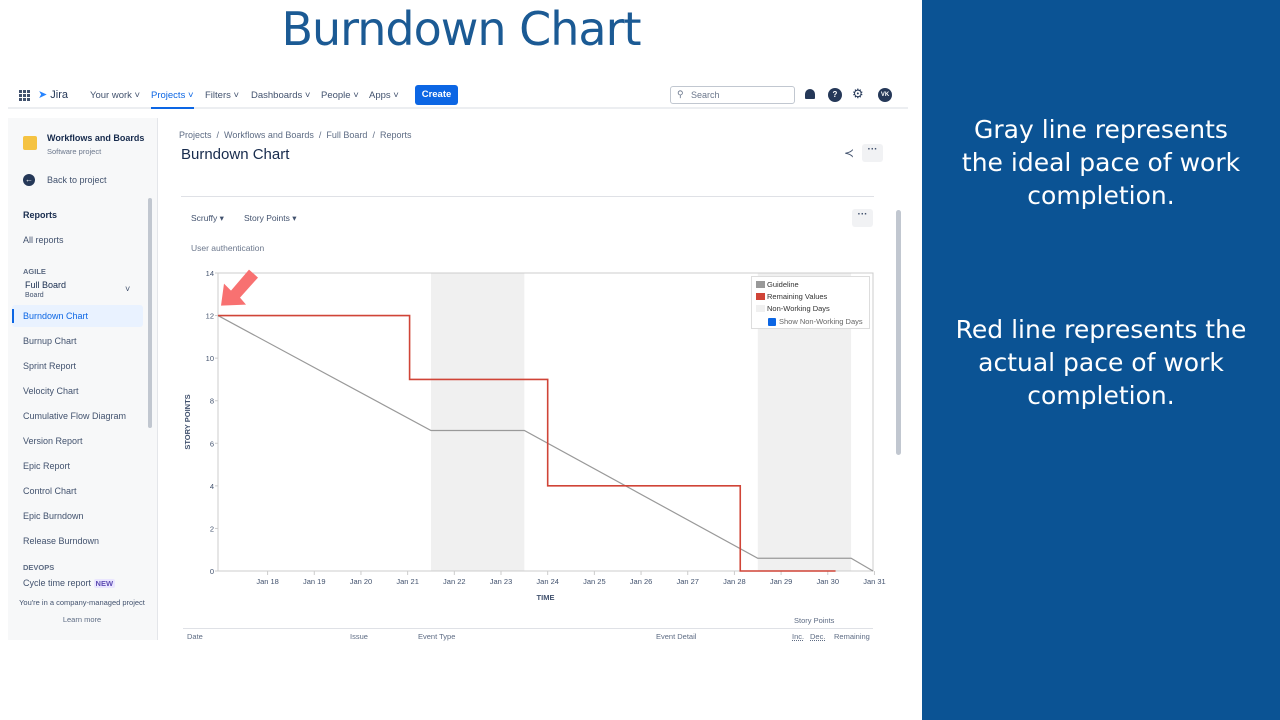  Describe the element at coordinates (235, 154) in the screenshot. I see `page-title: Burndown Chart` at that location.